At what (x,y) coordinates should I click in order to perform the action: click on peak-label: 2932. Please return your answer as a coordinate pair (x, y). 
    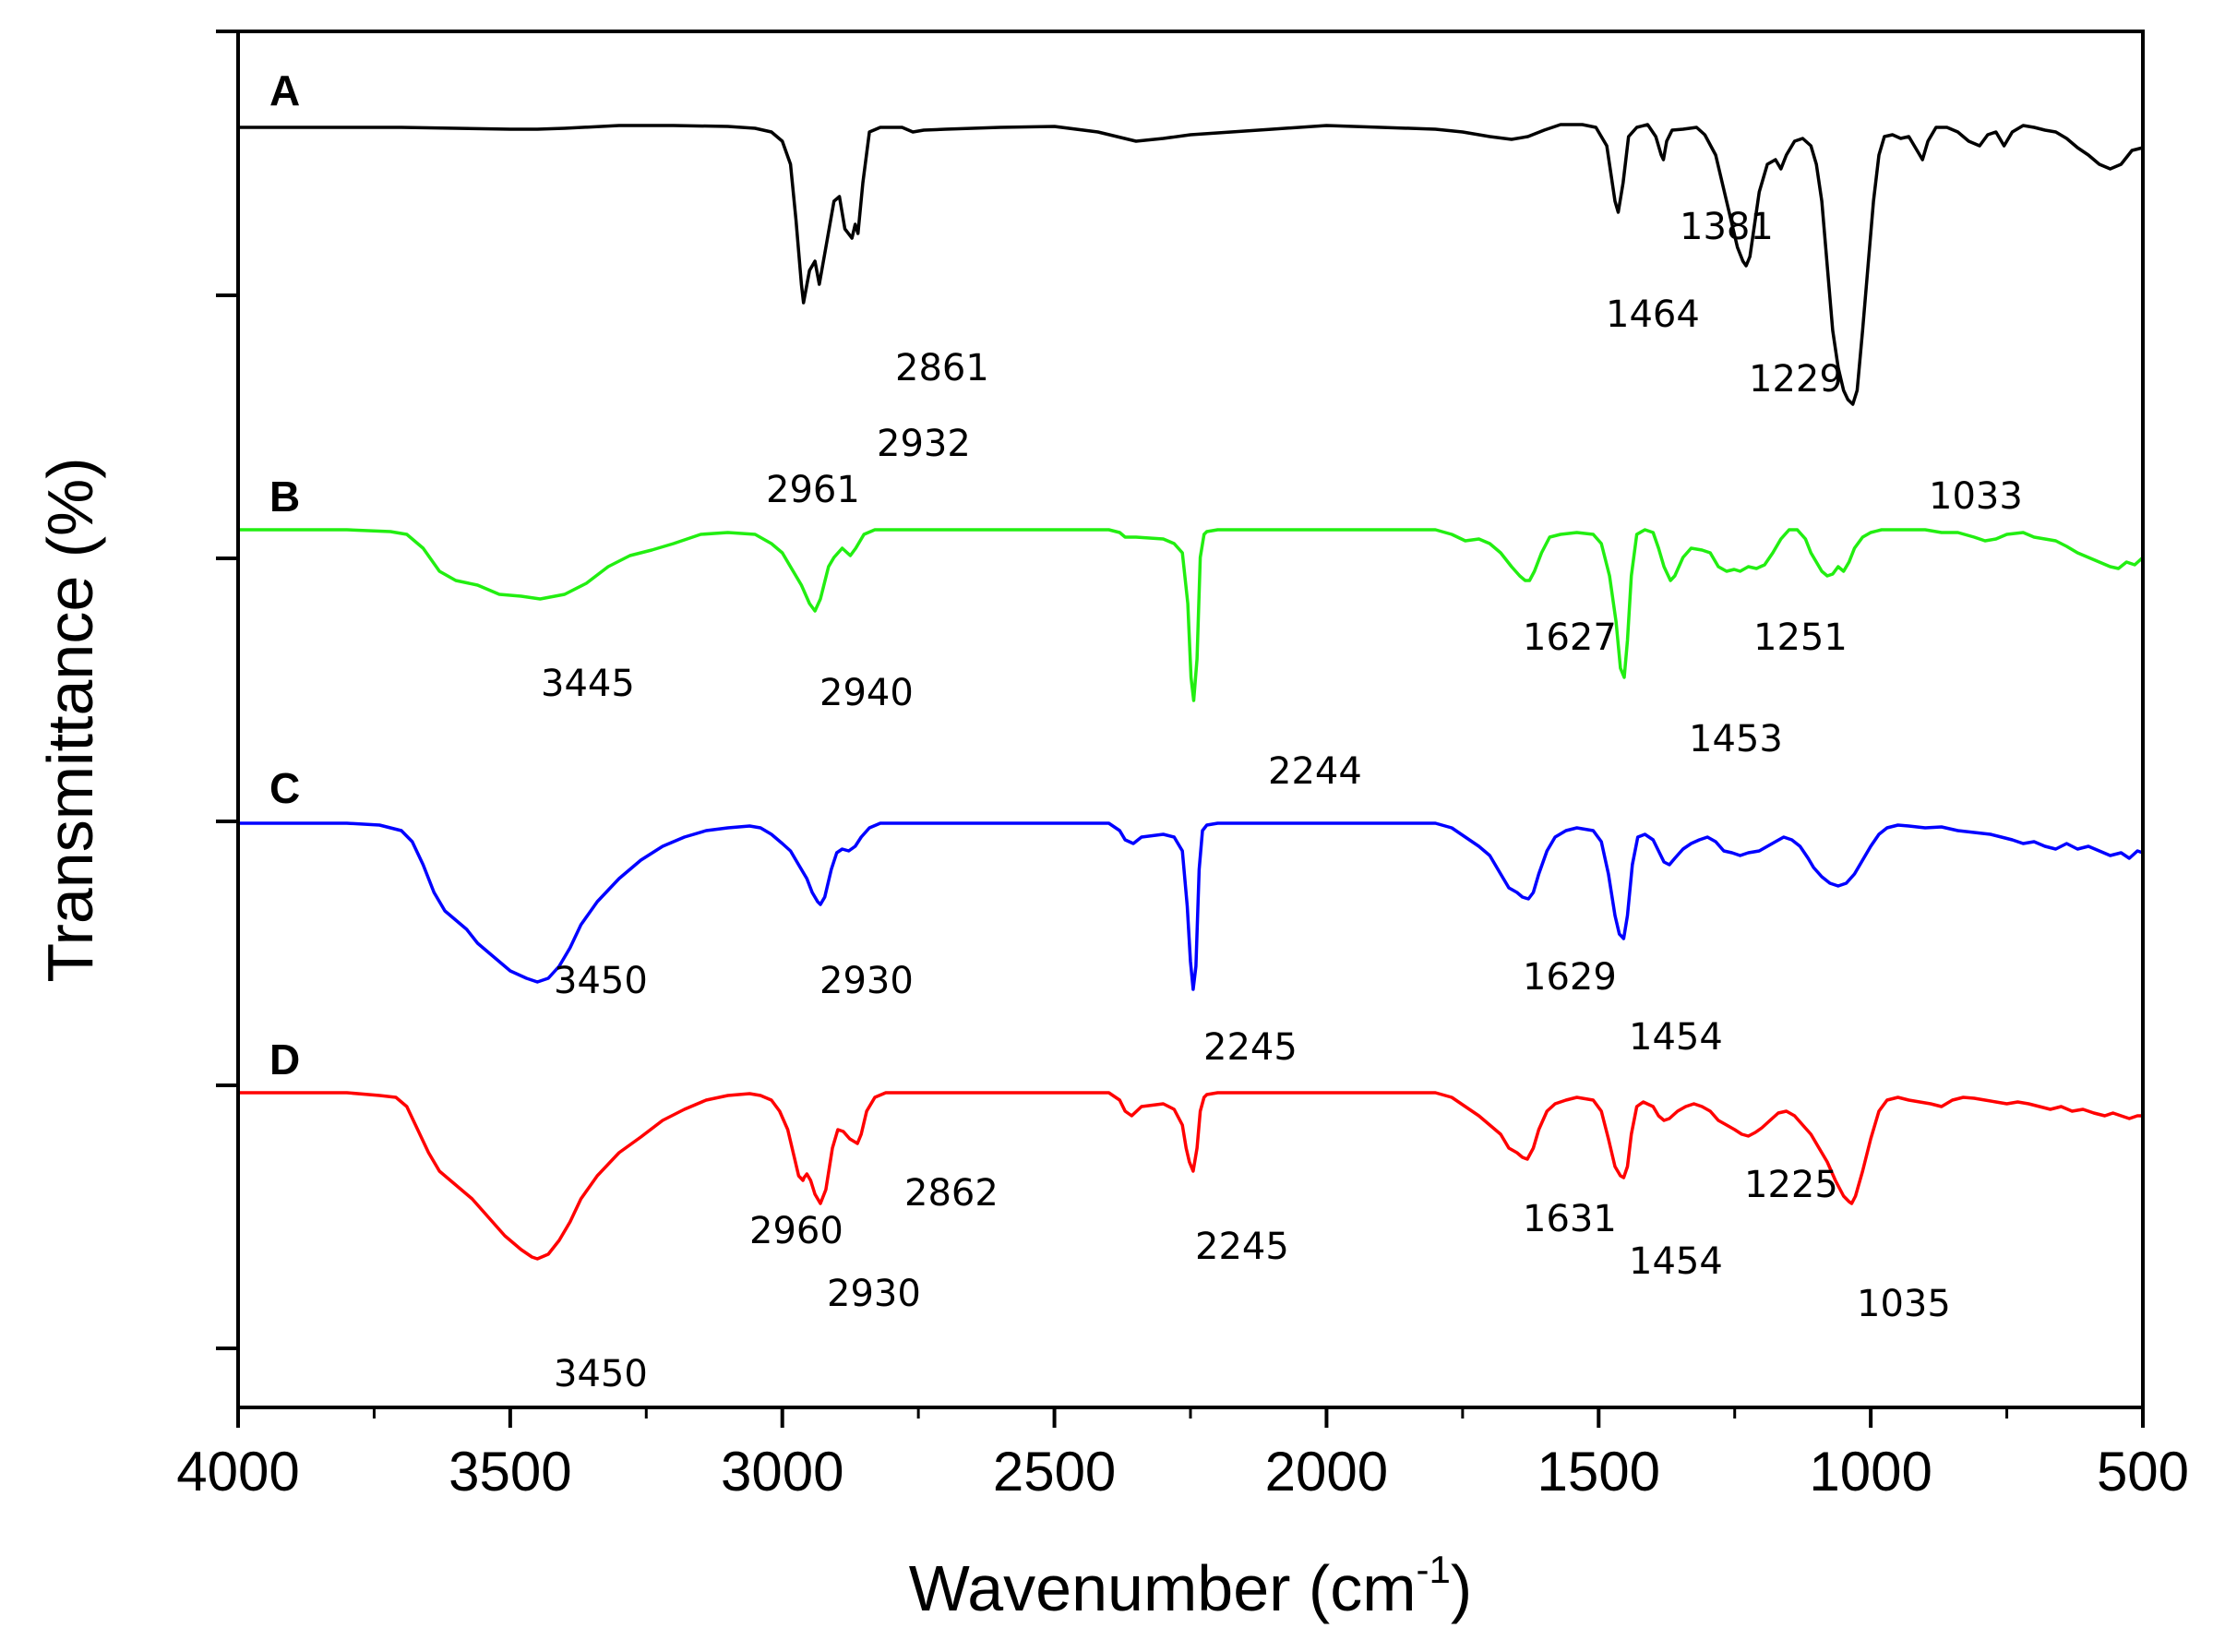
    Looking at the image, I should click on (924, 444).